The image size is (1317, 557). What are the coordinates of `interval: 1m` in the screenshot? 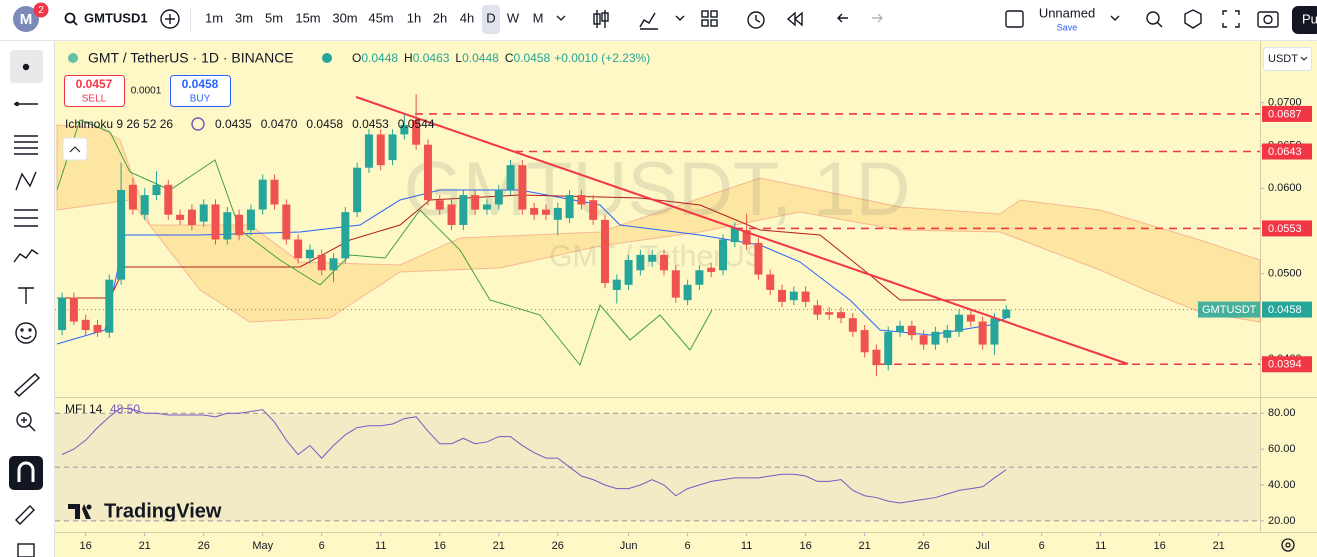 It's located at (214, 17).